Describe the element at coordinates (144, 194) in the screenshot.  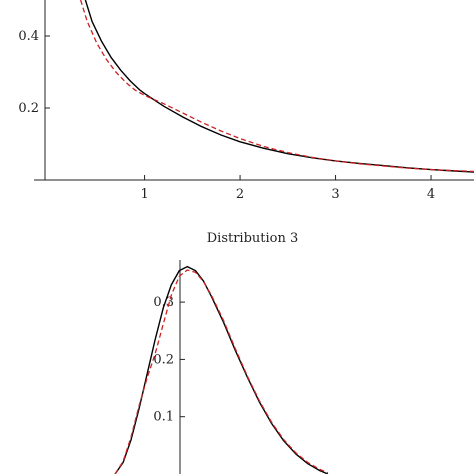
I see `x-tick-label: 1` at that location.